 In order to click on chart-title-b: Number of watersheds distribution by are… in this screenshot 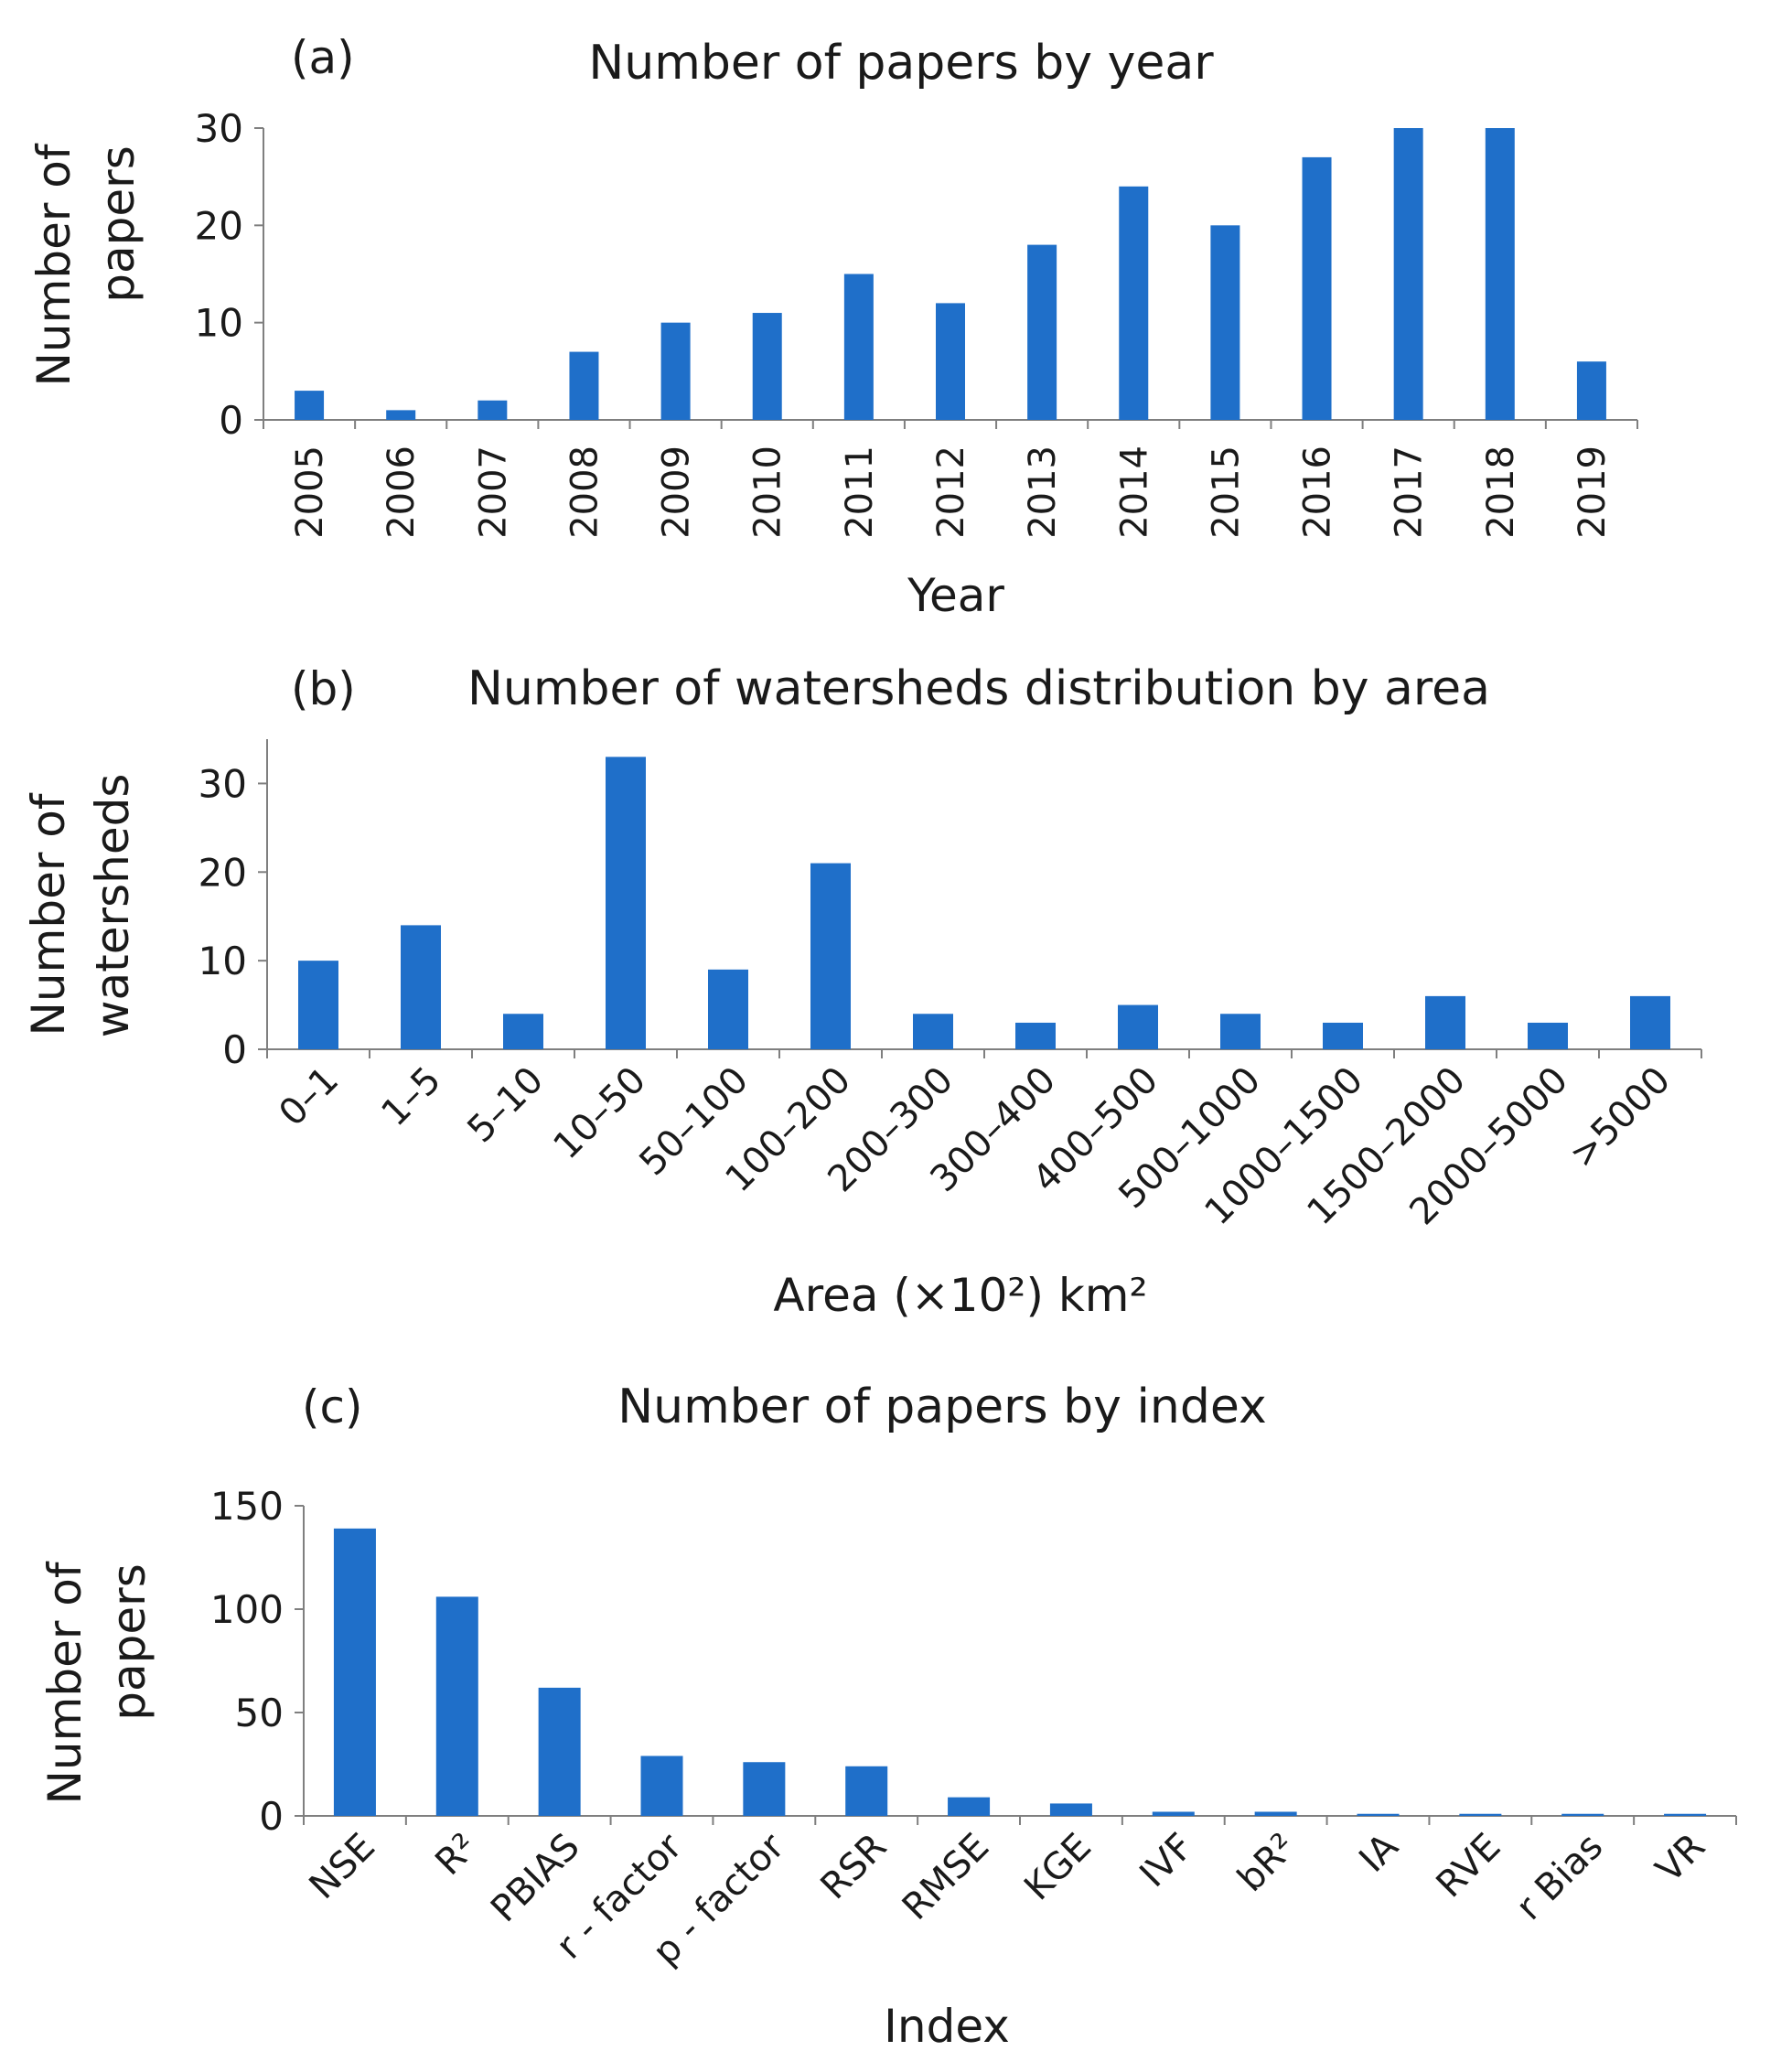, I will do `click(978, 688)`.